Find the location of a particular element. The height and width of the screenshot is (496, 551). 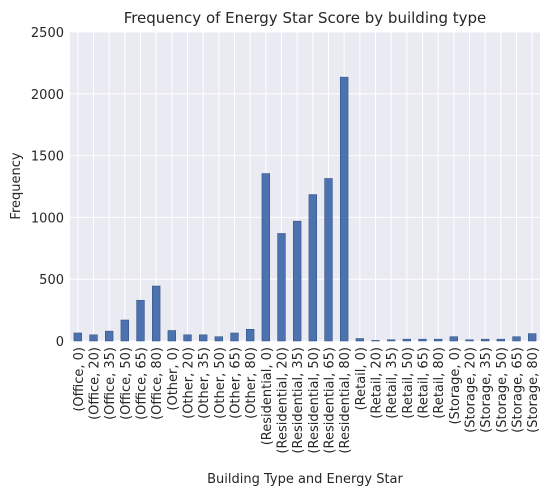

x-tick-label: (Residential, 0) is located at coordinates (267, 396).